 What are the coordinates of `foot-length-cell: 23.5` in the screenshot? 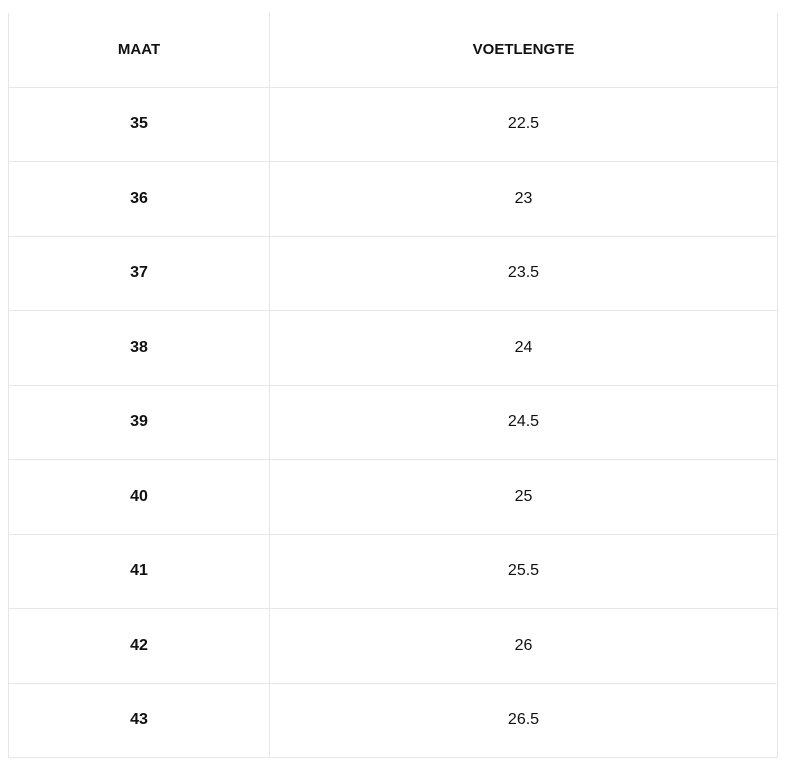 It's located at (523, 273).